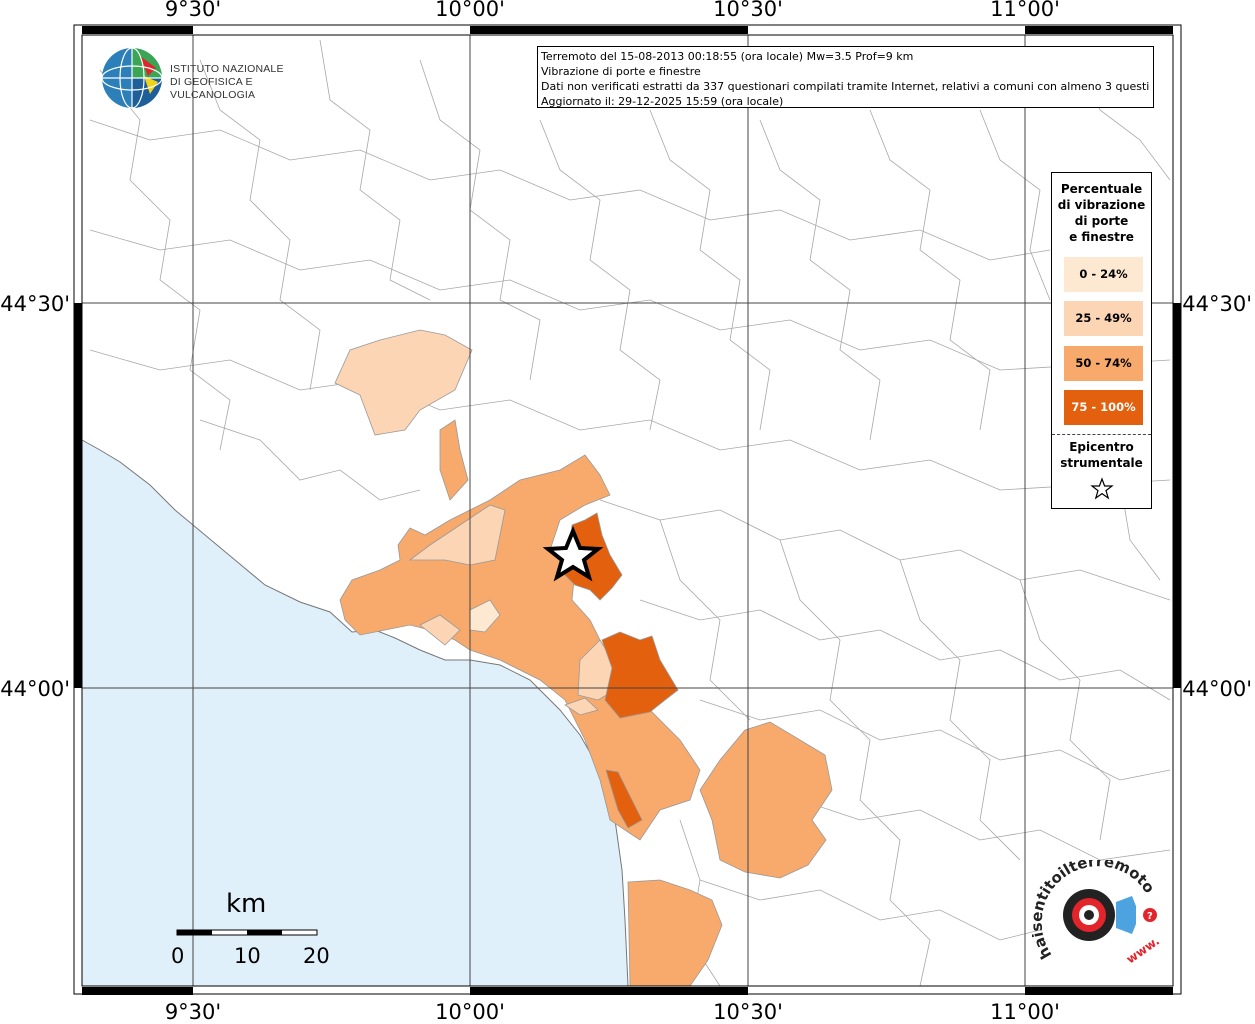 This screenshot has width=1255, height=1024. I want to click on legend-epicenter-line: strumentale, so click(1101, 463).